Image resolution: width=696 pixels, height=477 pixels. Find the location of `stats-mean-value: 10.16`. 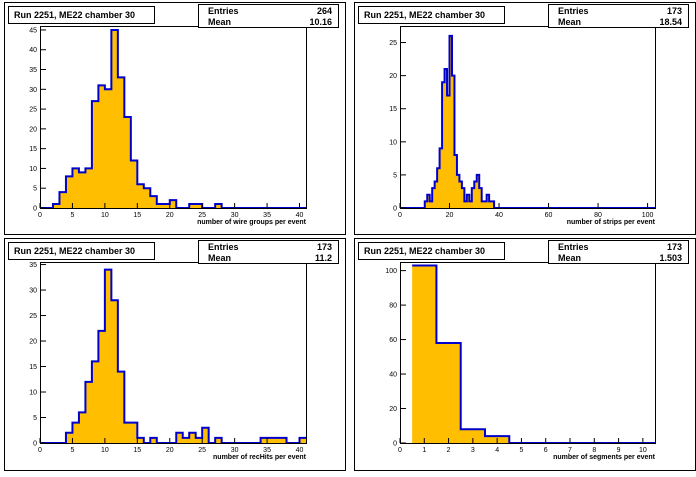

stats-mean-value: 10.16 is located at coordinates (320, 22).